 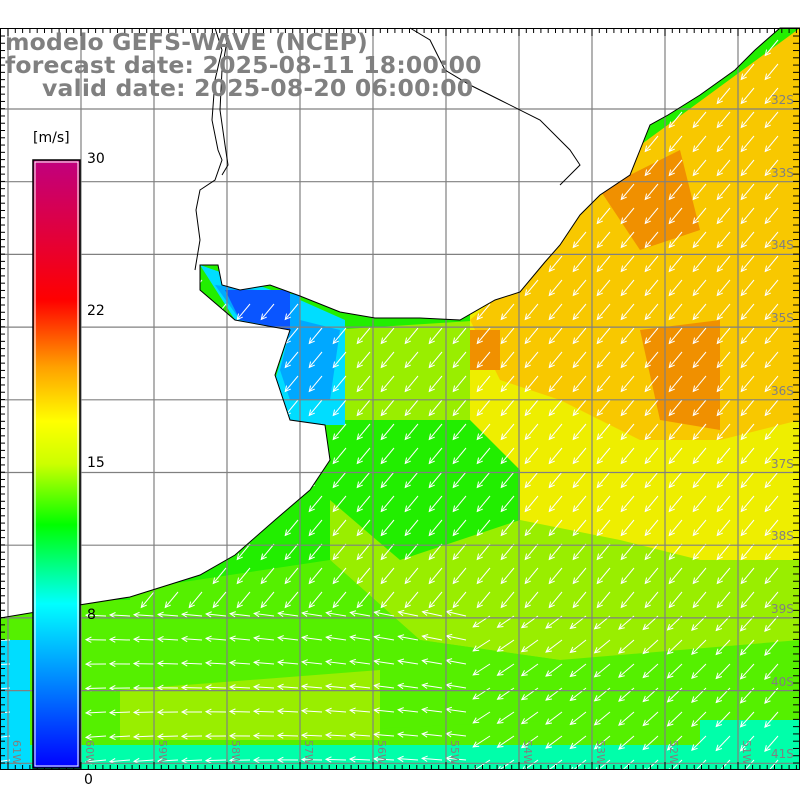 What do you see at coordinates (96, 311) in the screenshot?
I see `colorbar-tick-22: 22` at bounding box center [96, 311].